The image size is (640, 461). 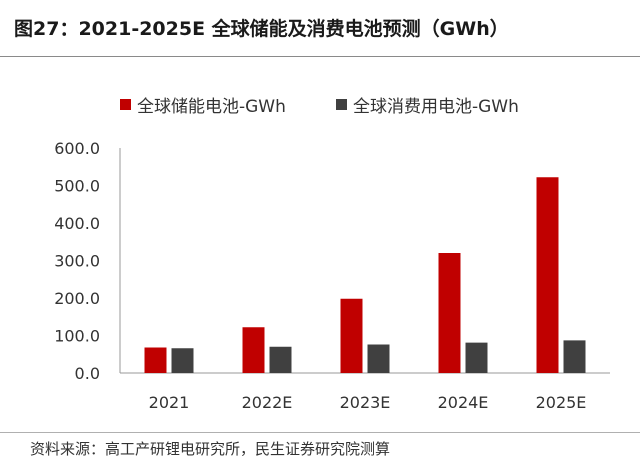 I want to click on y-tick-label: 200.0, so click(x=77, y=298).